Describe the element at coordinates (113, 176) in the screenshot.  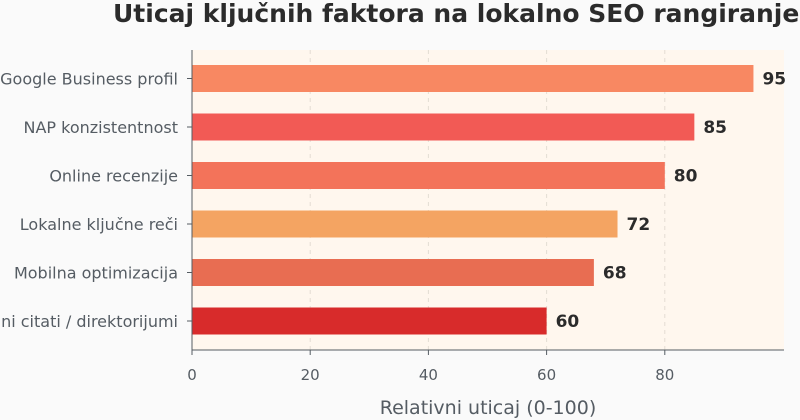
I see `category-label: Online recenzije` at that location.